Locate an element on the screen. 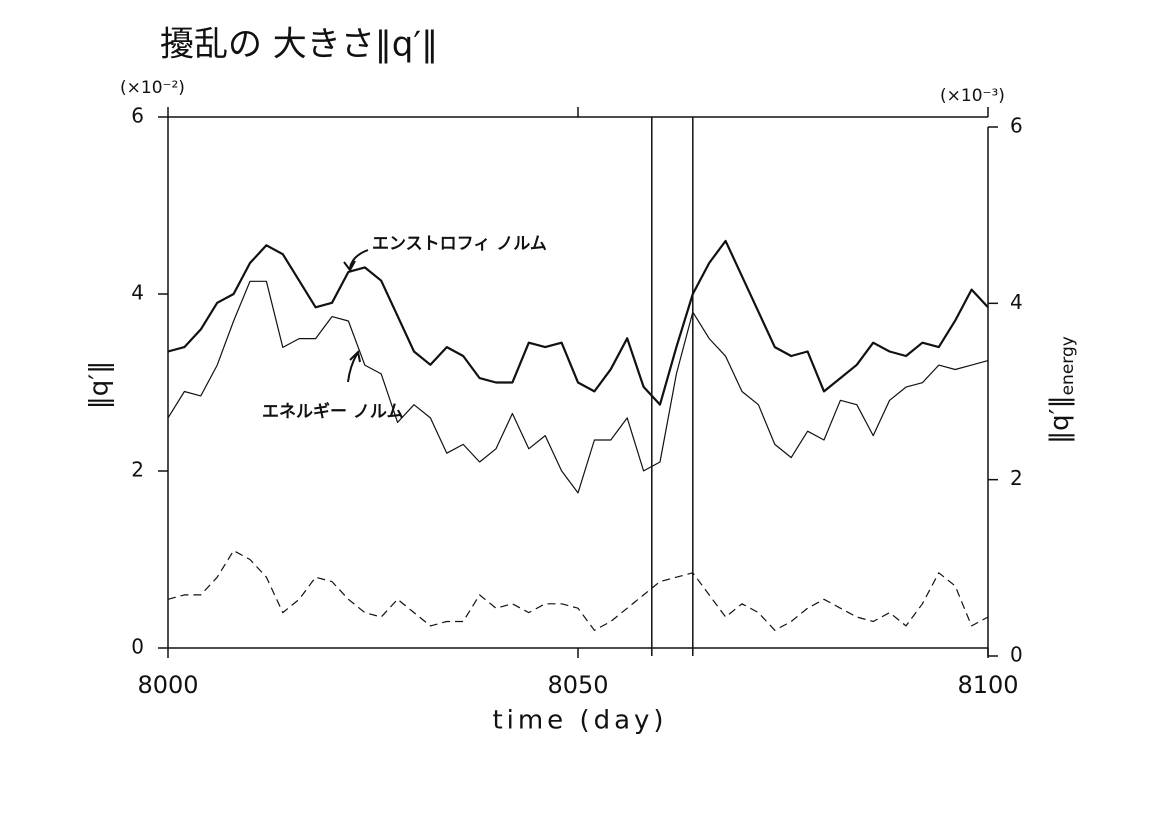 The height and width of the screenshot is (828, 1167). annotation: エネルギー ノルム is located at coordinates (333, 412).